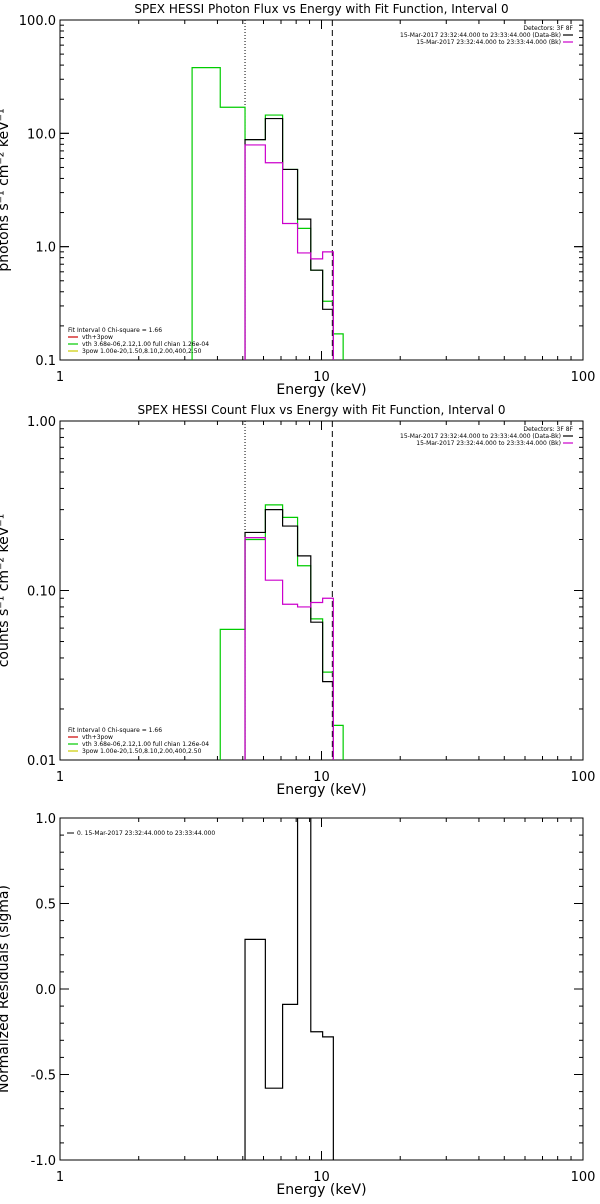  Describe the element at coordinates (6, 591) in the screenshot. I see `y-axis-label: counts s⁻¹ cm⁻² keV⁻¹` at that location.